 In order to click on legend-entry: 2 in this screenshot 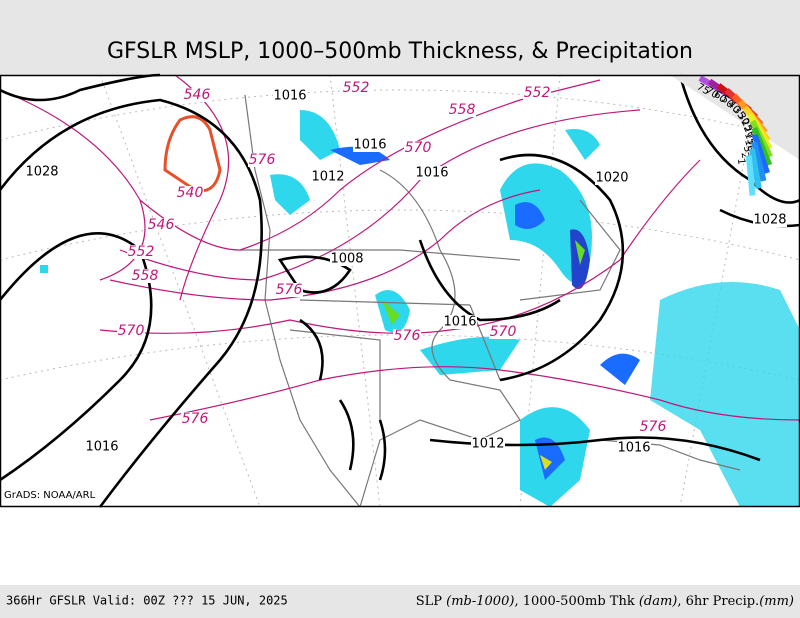, I will do `click(750, 168)`.